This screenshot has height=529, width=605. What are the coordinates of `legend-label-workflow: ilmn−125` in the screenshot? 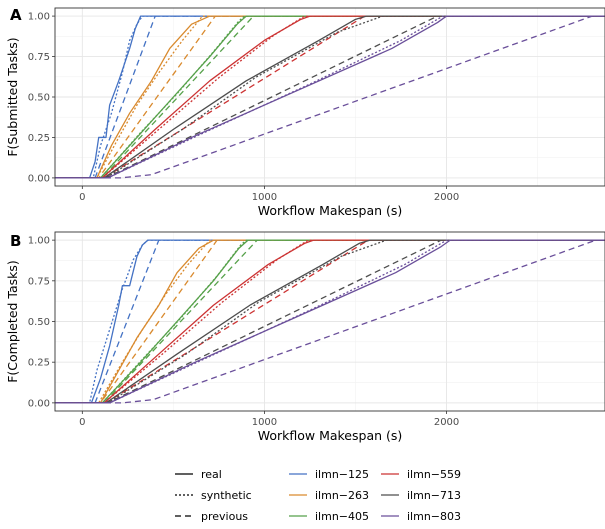 It's located at (342, 474).